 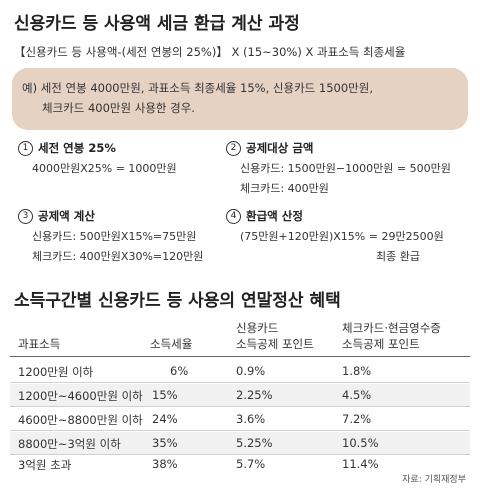 What do you see at coordinates (69, 444) in the screenshot?
I see `cell-income: 8800만~3억원 이하` at bounding box center [69, 444].